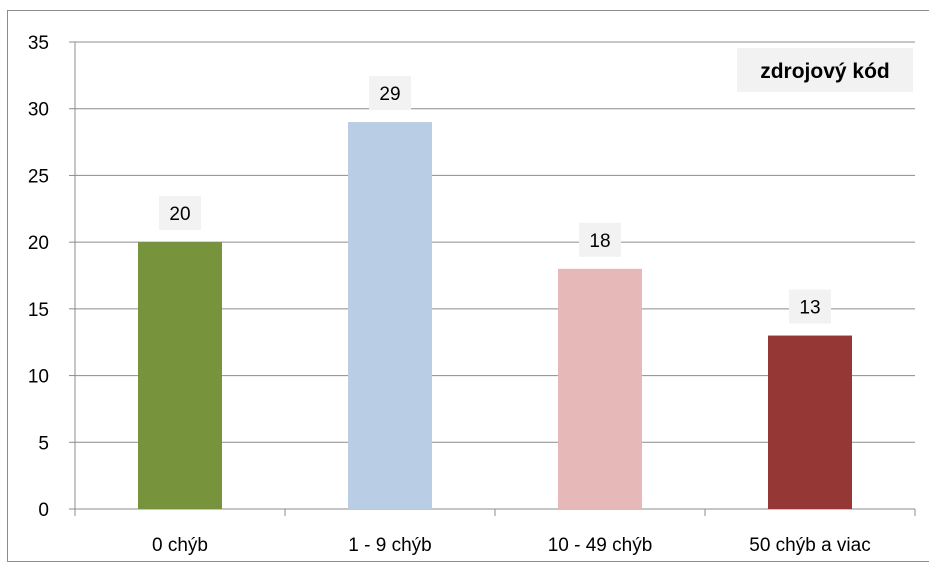  I want to click on y-tick-label: 15, so click(38, 310).